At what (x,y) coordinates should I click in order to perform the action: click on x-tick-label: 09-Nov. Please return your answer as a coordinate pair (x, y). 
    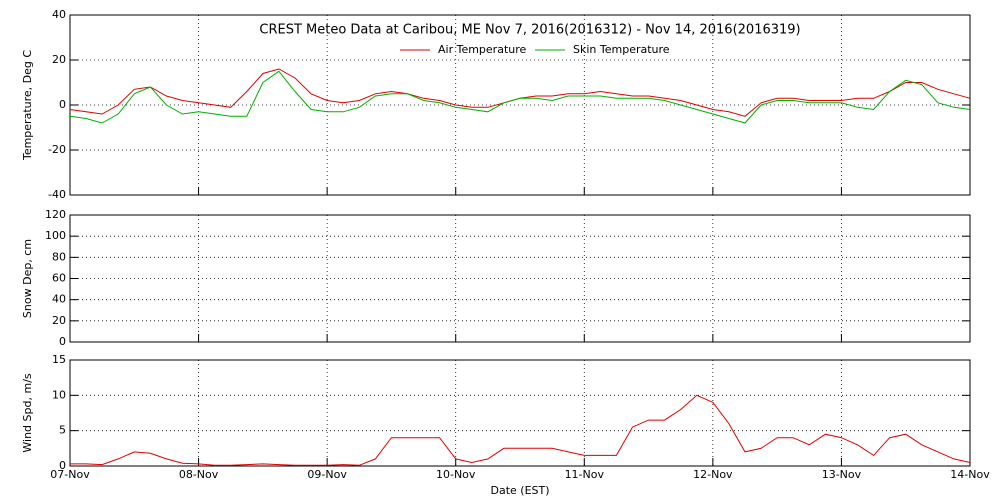
    Looking at the image, I should click on (327, 474).